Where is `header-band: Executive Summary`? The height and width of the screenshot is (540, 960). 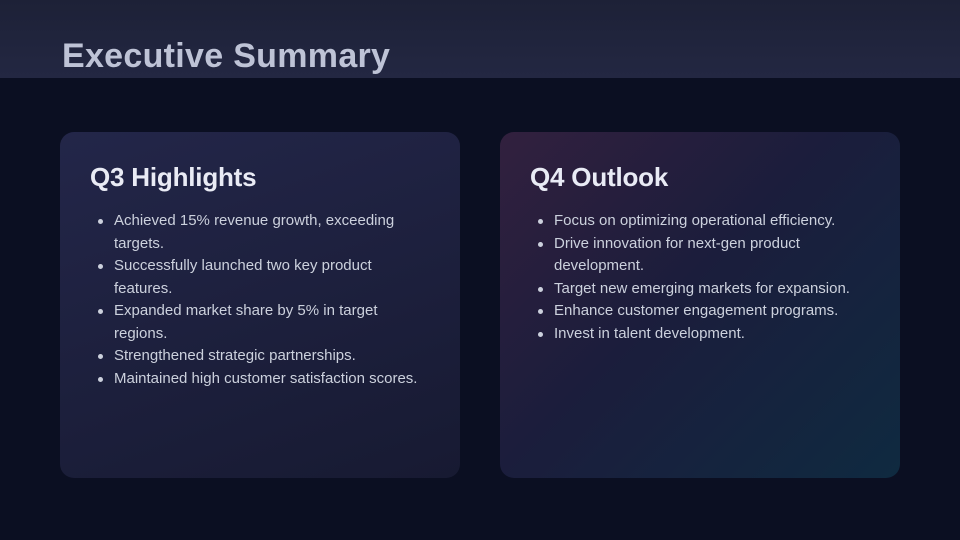 header-band: Executive Summary is located at coordinates (480, 39).